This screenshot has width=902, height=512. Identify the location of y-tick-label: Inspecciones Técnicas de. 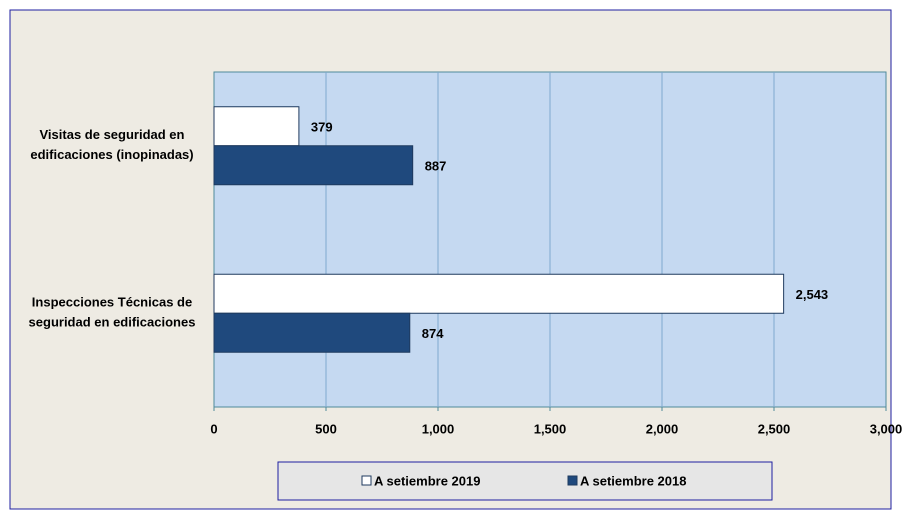
(112, 302).